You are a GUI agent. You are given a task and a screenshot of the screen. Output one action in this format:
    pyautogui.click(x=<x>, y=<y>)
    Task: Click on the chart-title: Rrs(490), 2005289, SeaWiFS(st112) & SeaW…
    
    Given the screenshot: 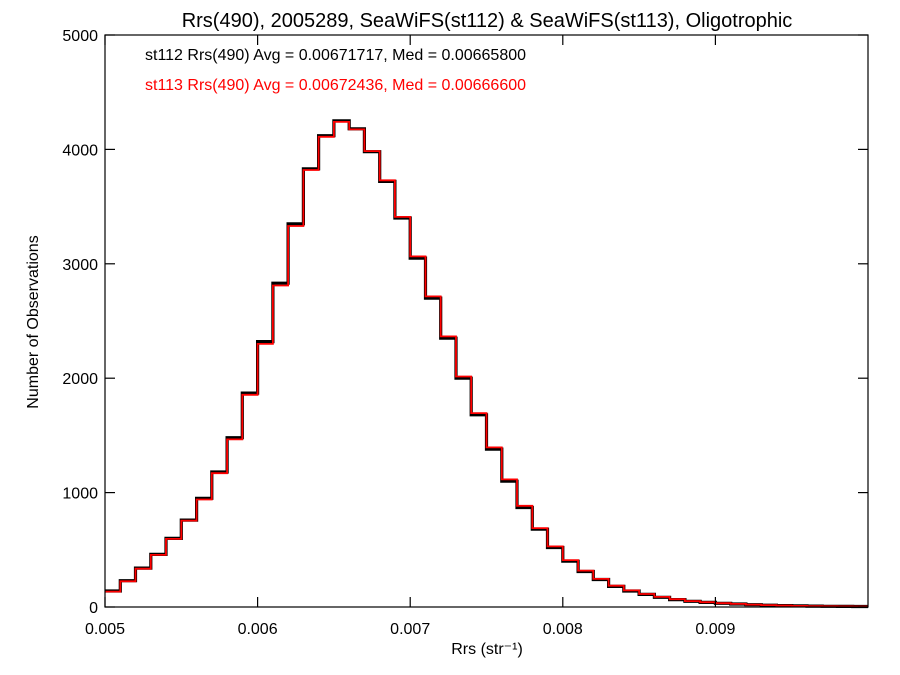 What is the action you would take?
    pyautogui.click(x=487, y=21)
    